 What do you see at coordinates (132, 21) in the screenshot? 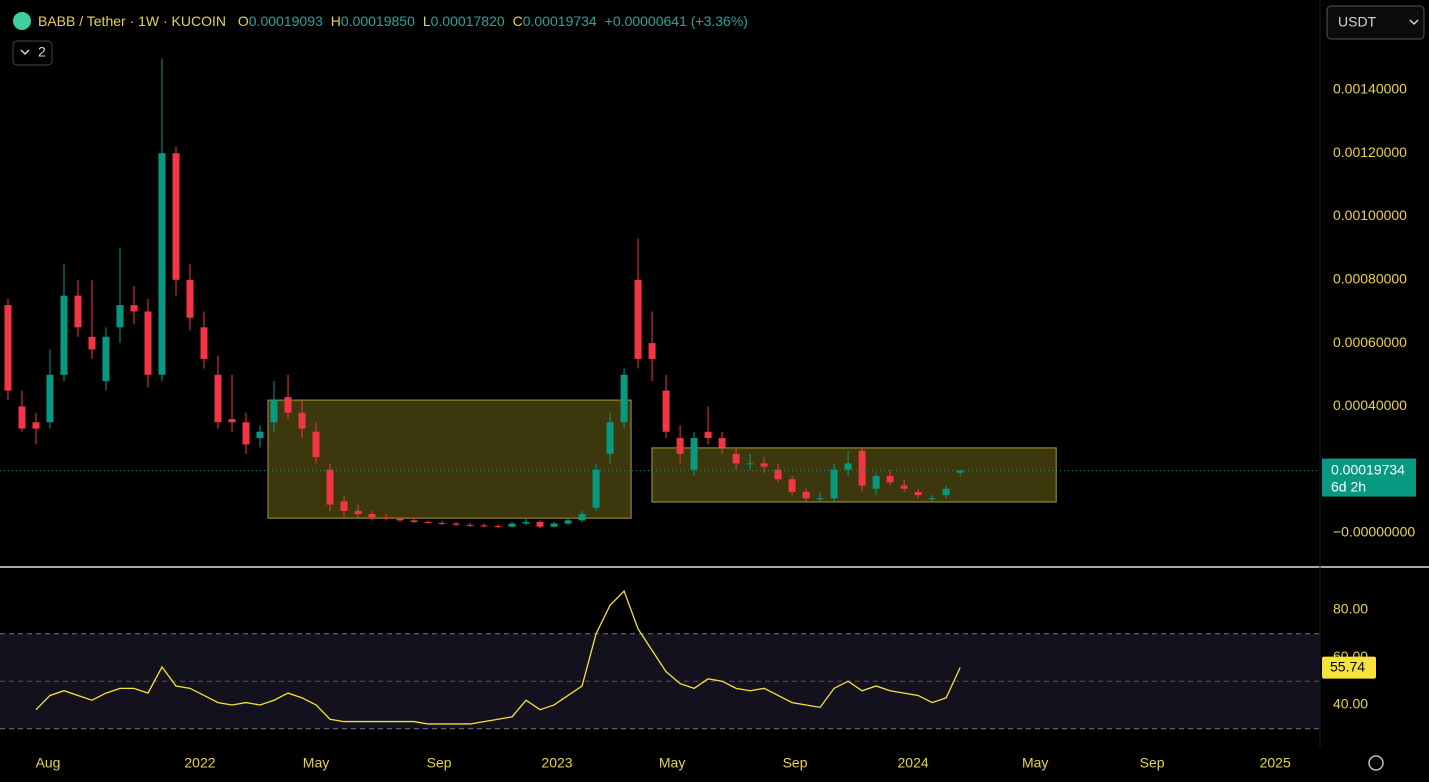
I see `symbol: BABB / Tether · 1W · KUCOIN` at bounding box center [132, 21].